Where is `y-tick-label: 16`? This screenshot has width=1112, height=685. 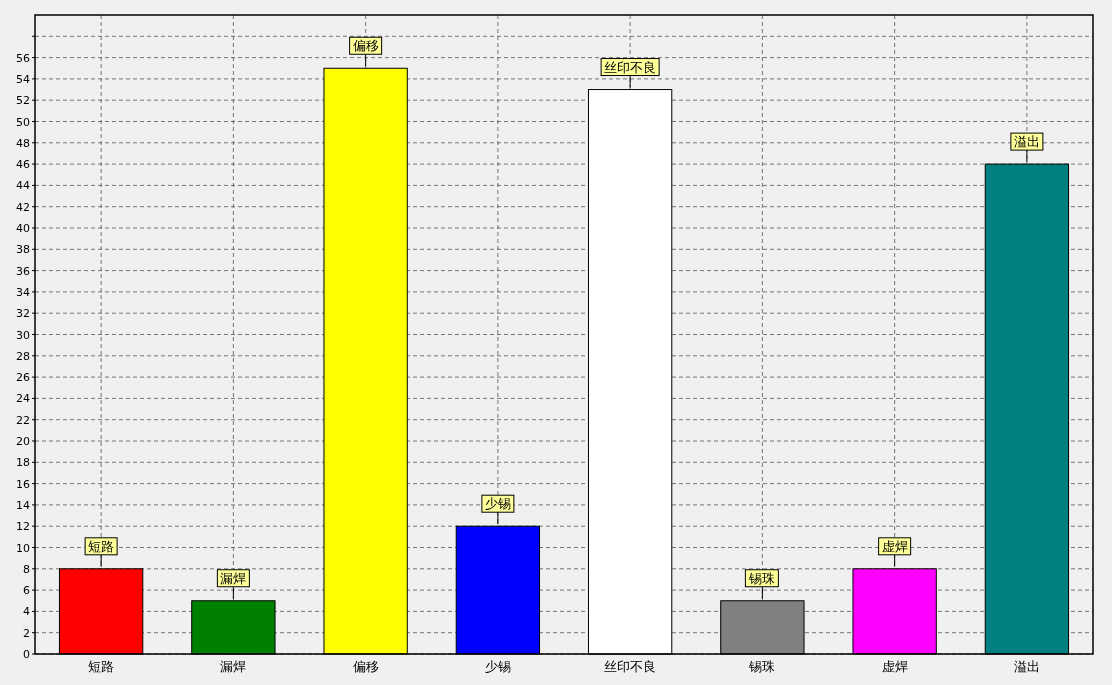
y-tick-label: 16 is located at coordinates (23, 484).